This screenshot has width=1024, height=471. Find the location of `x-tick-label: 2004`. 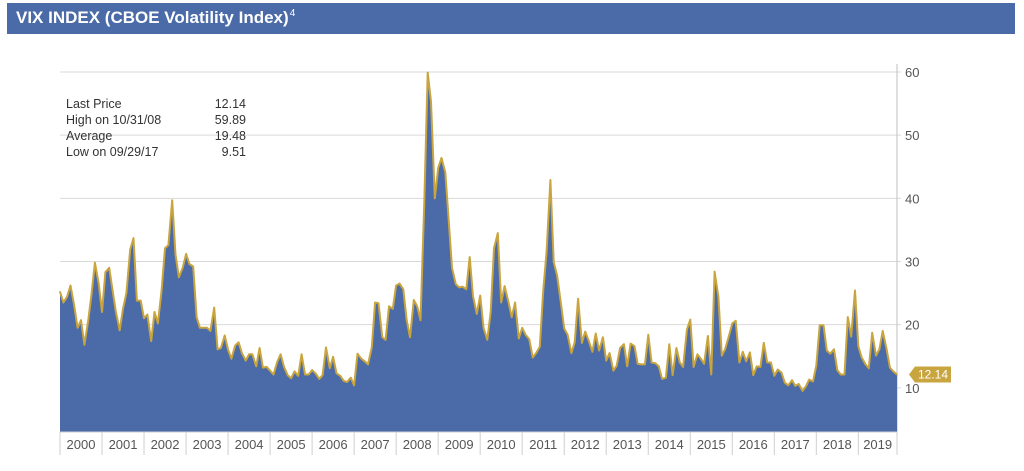

x-tick-label: 2004 is located at coordinates (249, 444).